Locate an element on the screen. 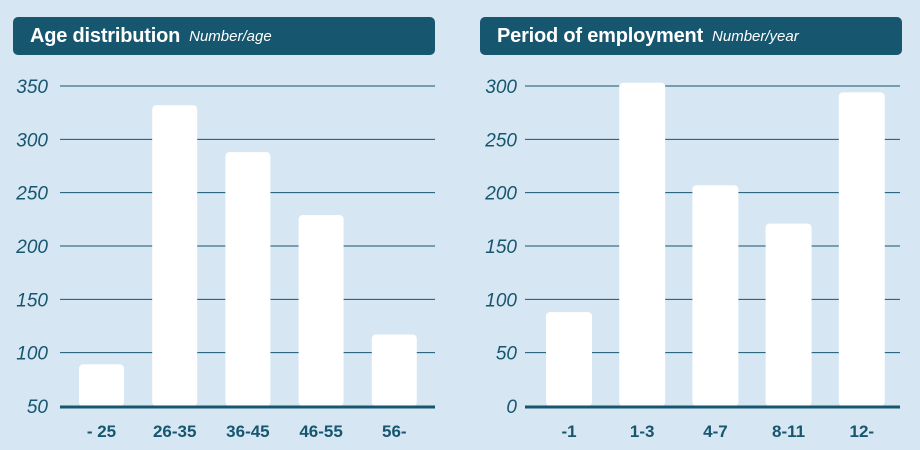 Image resolution: width=920 pixels, height=450 pixels. x-tick-label: 46-55 is located at coordinates (320, 431).